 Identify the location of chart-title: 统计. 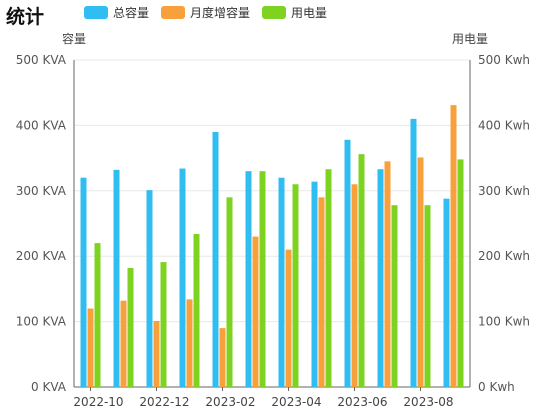
(25, 17).